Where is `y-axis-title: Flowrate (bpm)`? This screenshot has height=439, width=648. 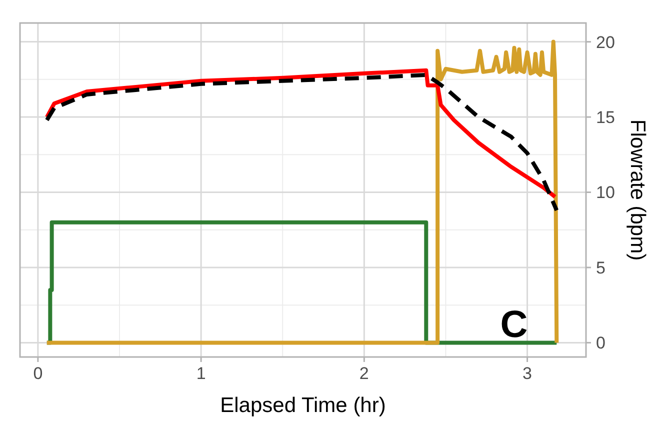
y-axis-title: Flowrate (bpm) is located at coordinates (637, 190).